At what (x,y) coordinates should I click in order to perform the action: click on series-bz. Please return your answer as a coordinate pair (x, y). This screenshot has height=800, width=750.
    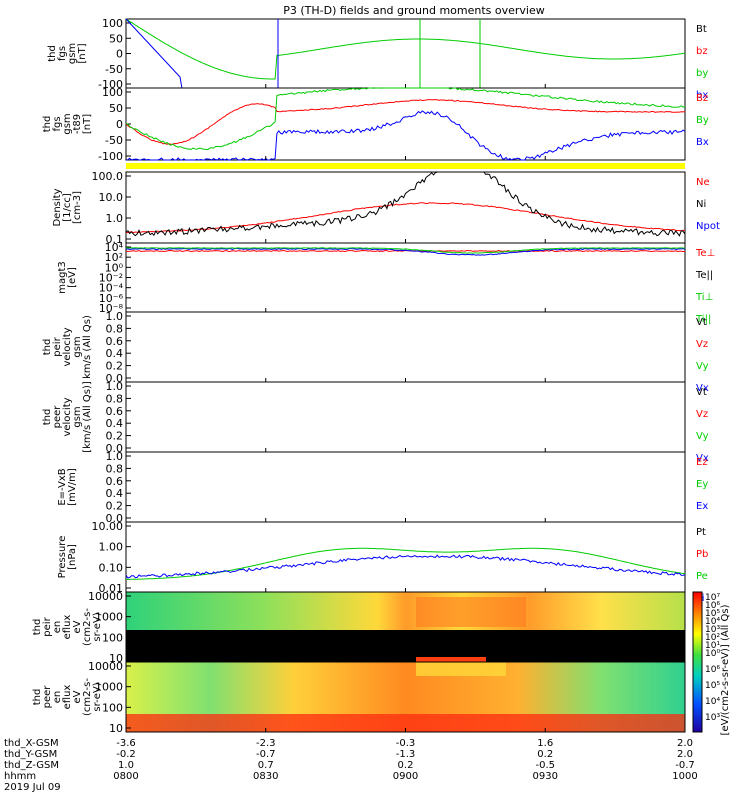
    Looking at the image, I should click on (405, 122).